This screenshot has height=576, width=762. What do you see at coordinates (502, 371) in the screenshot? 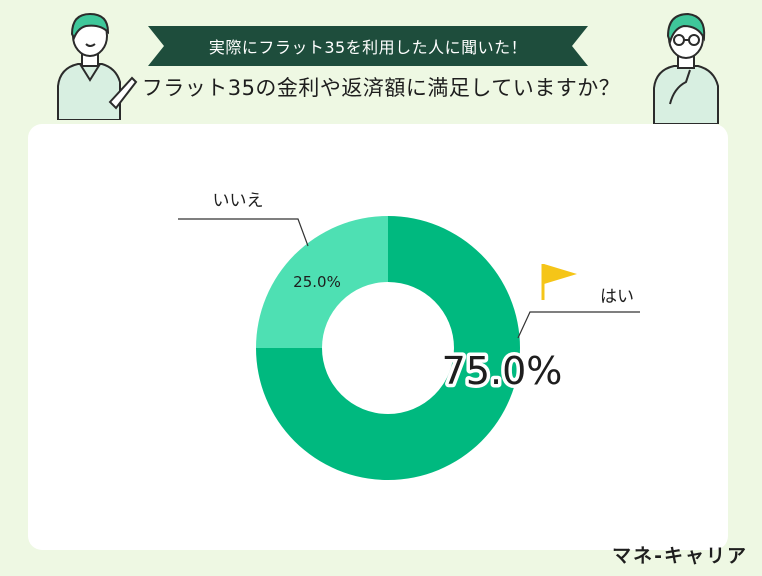
I see `data-label-yes: 75.0%` at bounding box center [502, 371].